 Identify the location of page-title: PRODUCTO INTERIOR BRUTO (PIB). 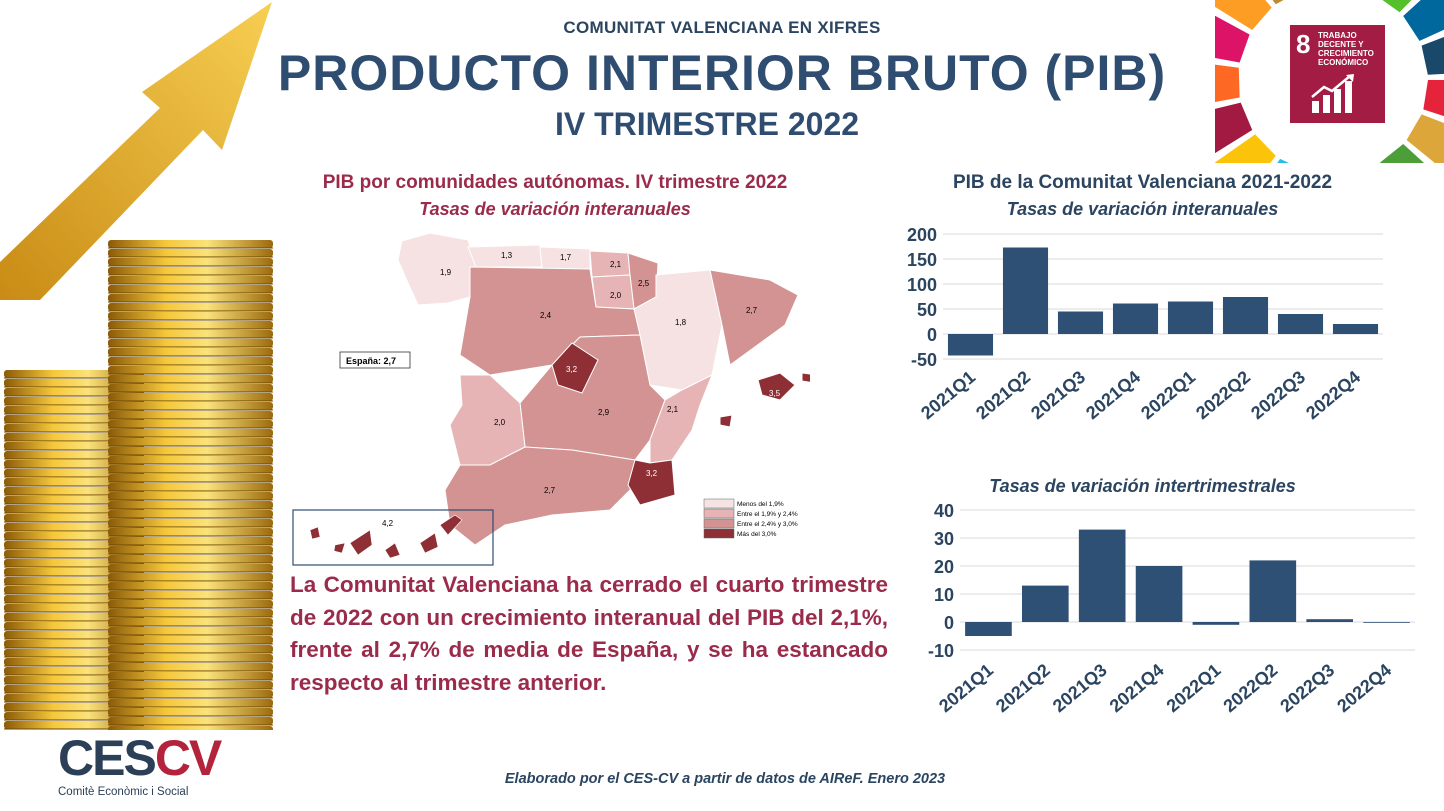
(722, 73).